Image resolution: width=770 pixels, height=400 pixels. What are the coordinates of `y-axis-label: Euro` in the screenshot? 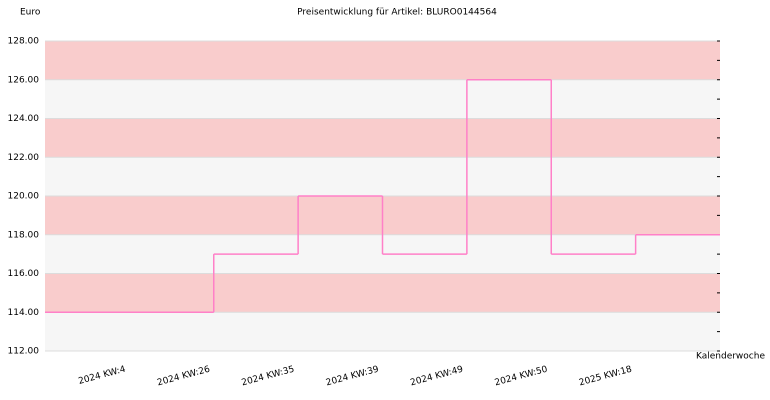 It's located at (30, 13).